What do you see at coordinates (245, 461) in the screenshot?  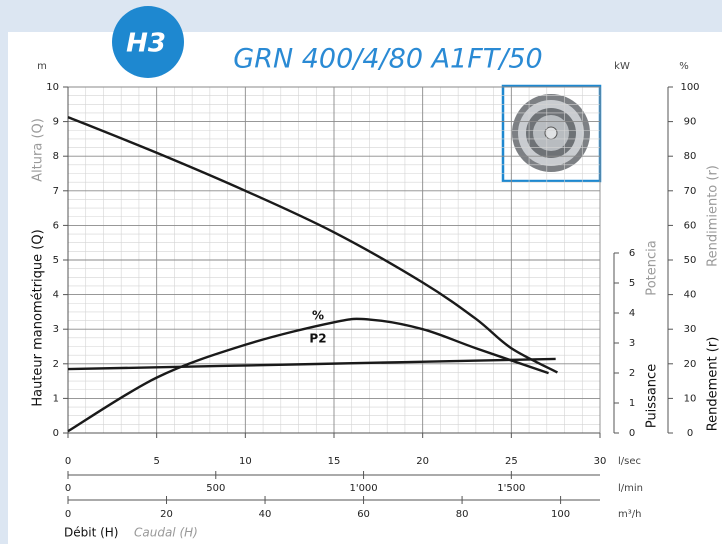 I see `x-tick-label: 10` at bounding box center [245, 461].